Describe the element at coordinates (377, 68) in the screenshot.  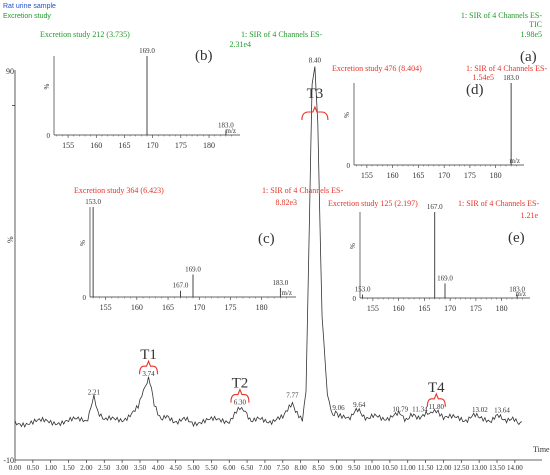
I see `inset-title: Excretion study 476 (8.404)` at that location.